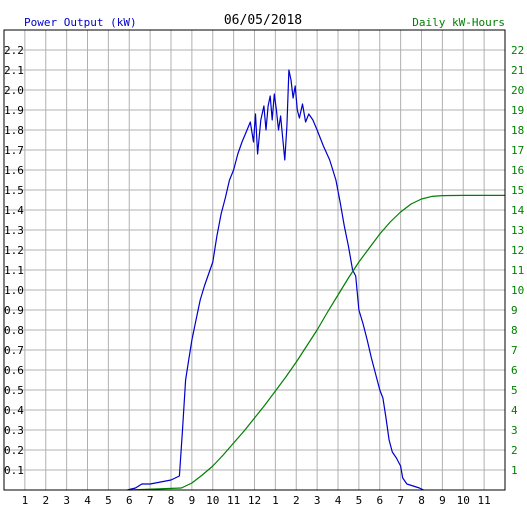 This screenshot has width=527, height=510. What do you see at coordinates (517, 50) in the screenshot?
I see `right-tick-label: 22` at bounding box center [517, 50].